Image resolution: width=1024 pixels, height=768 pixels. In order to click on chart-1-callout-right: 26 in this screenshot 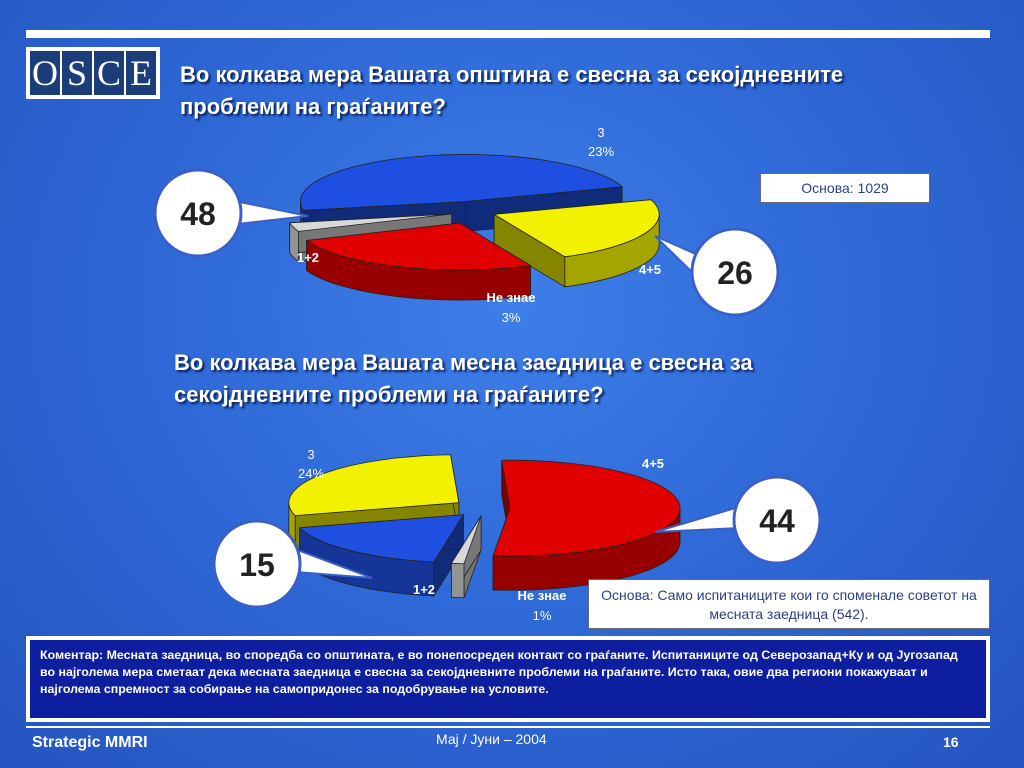, I will do `click(717, 272)`.